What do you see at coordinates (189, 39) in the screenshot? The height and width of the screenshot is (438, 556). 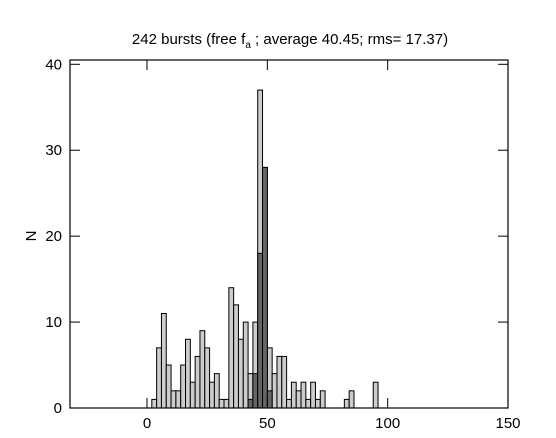 I see `title-part: 242 bursts (free f` at bounding box center [189, 39].